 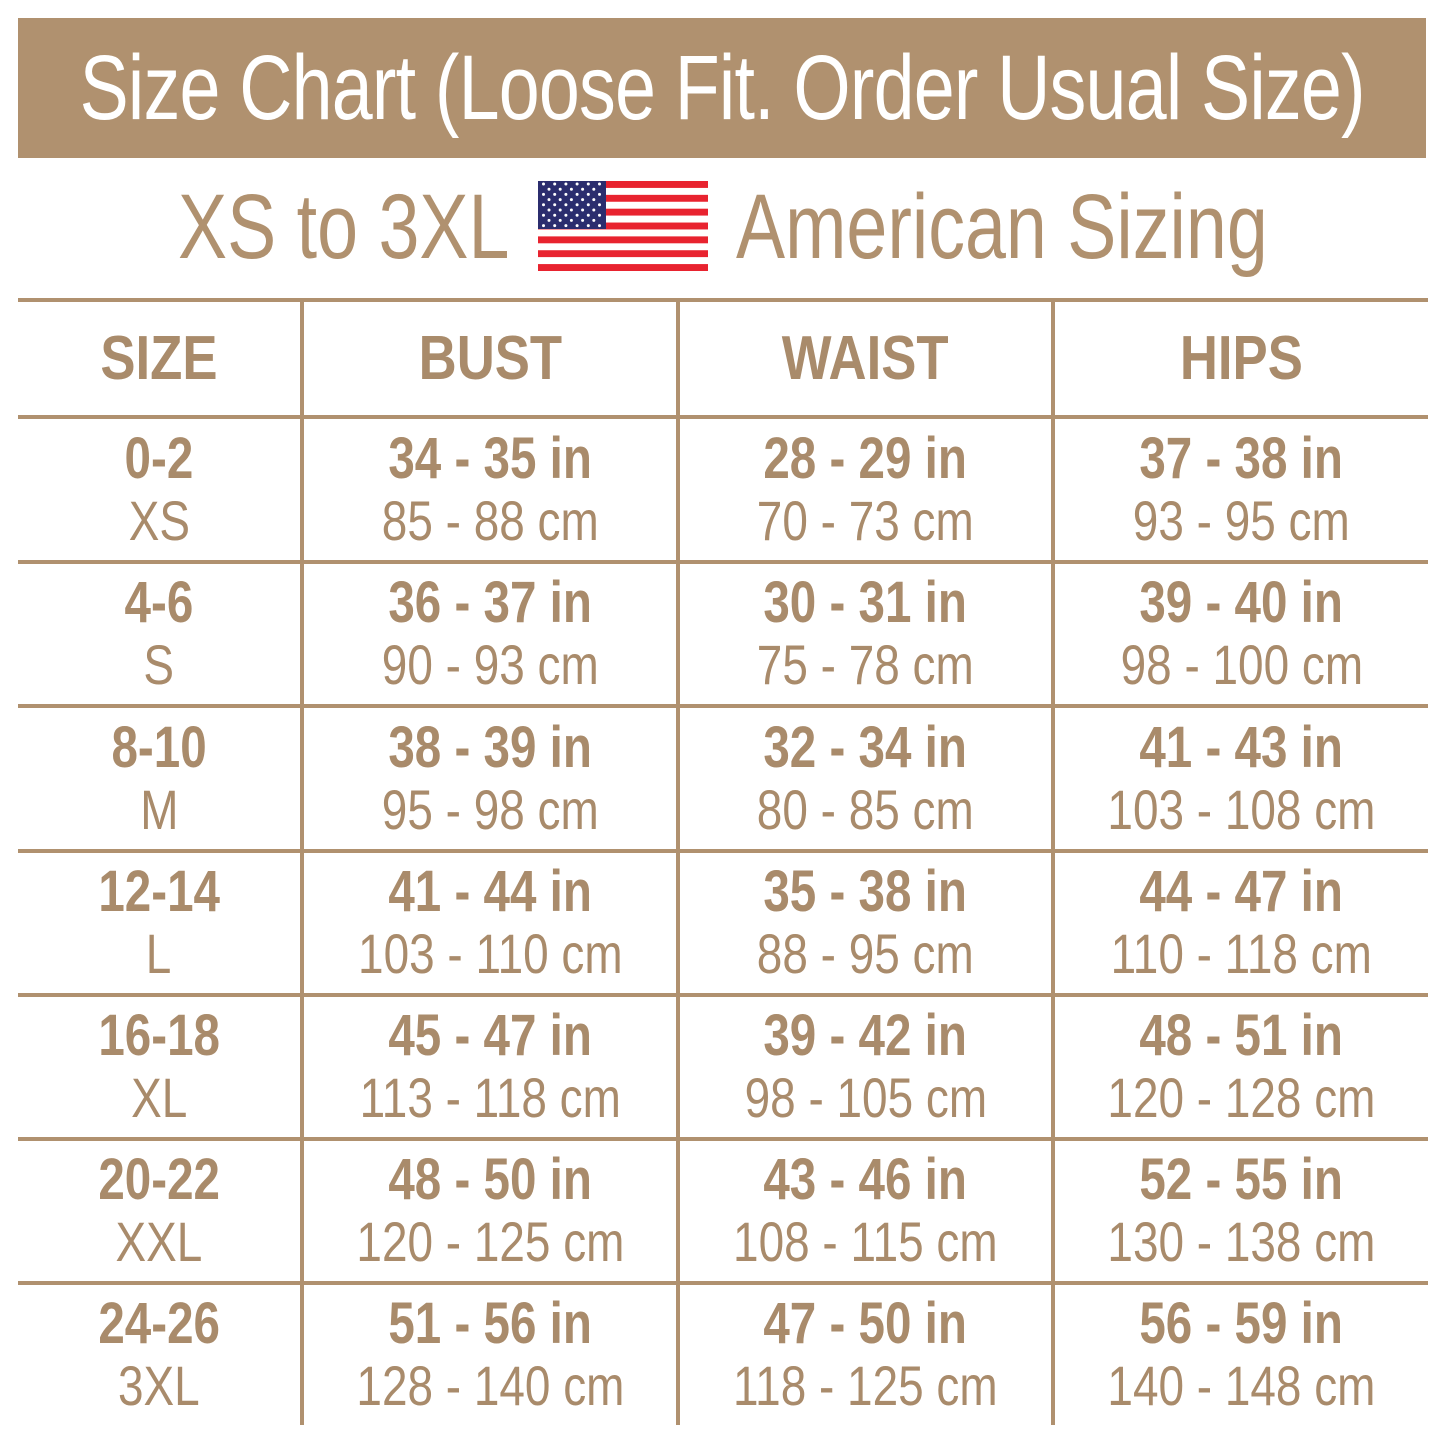 What do you see at coordinates (490, 1385) in the screenshot?
I see `measurement-cm: 128 - 140 cm` at bounding box center [490, 1385].